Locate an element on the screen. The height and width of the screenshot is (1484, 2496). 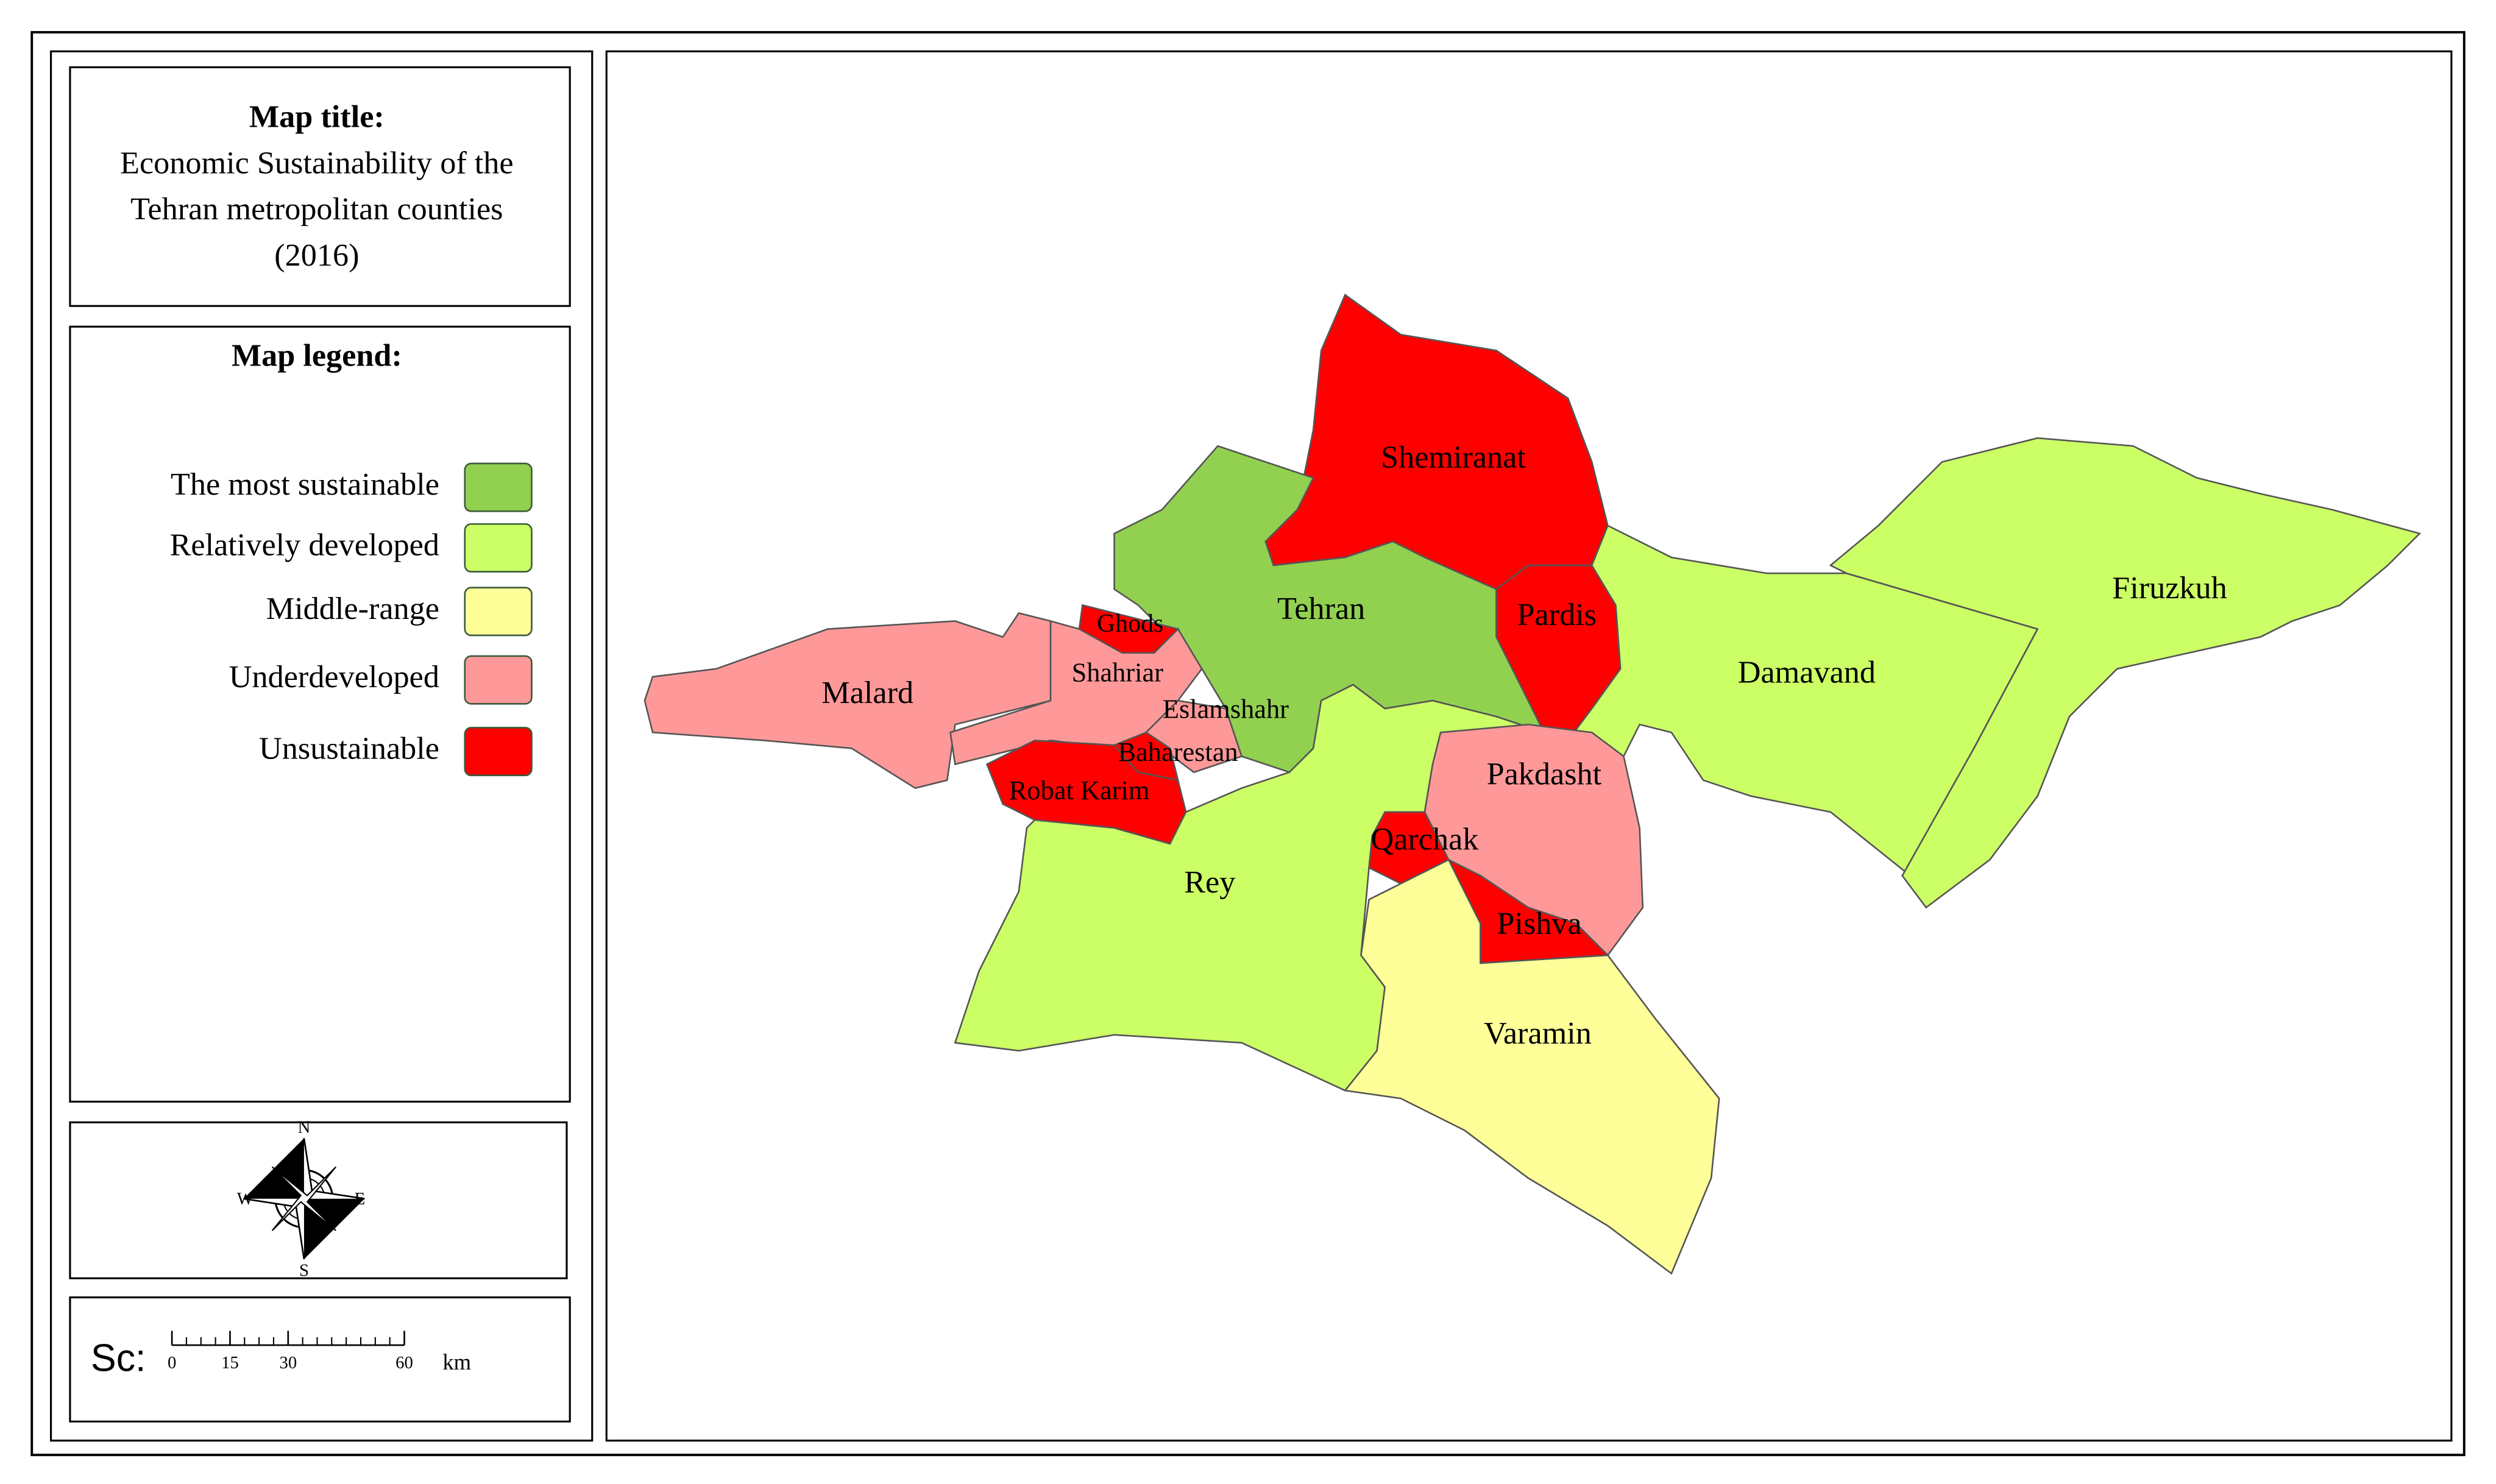
compass-rose: N E S W is located at coordinates (301, 1199).